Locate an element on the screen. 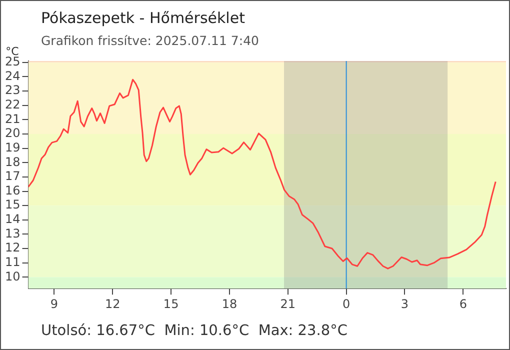 This screenshot has width=510, height=350. y-tick-label: 19 is located at coordinates (12, 147).